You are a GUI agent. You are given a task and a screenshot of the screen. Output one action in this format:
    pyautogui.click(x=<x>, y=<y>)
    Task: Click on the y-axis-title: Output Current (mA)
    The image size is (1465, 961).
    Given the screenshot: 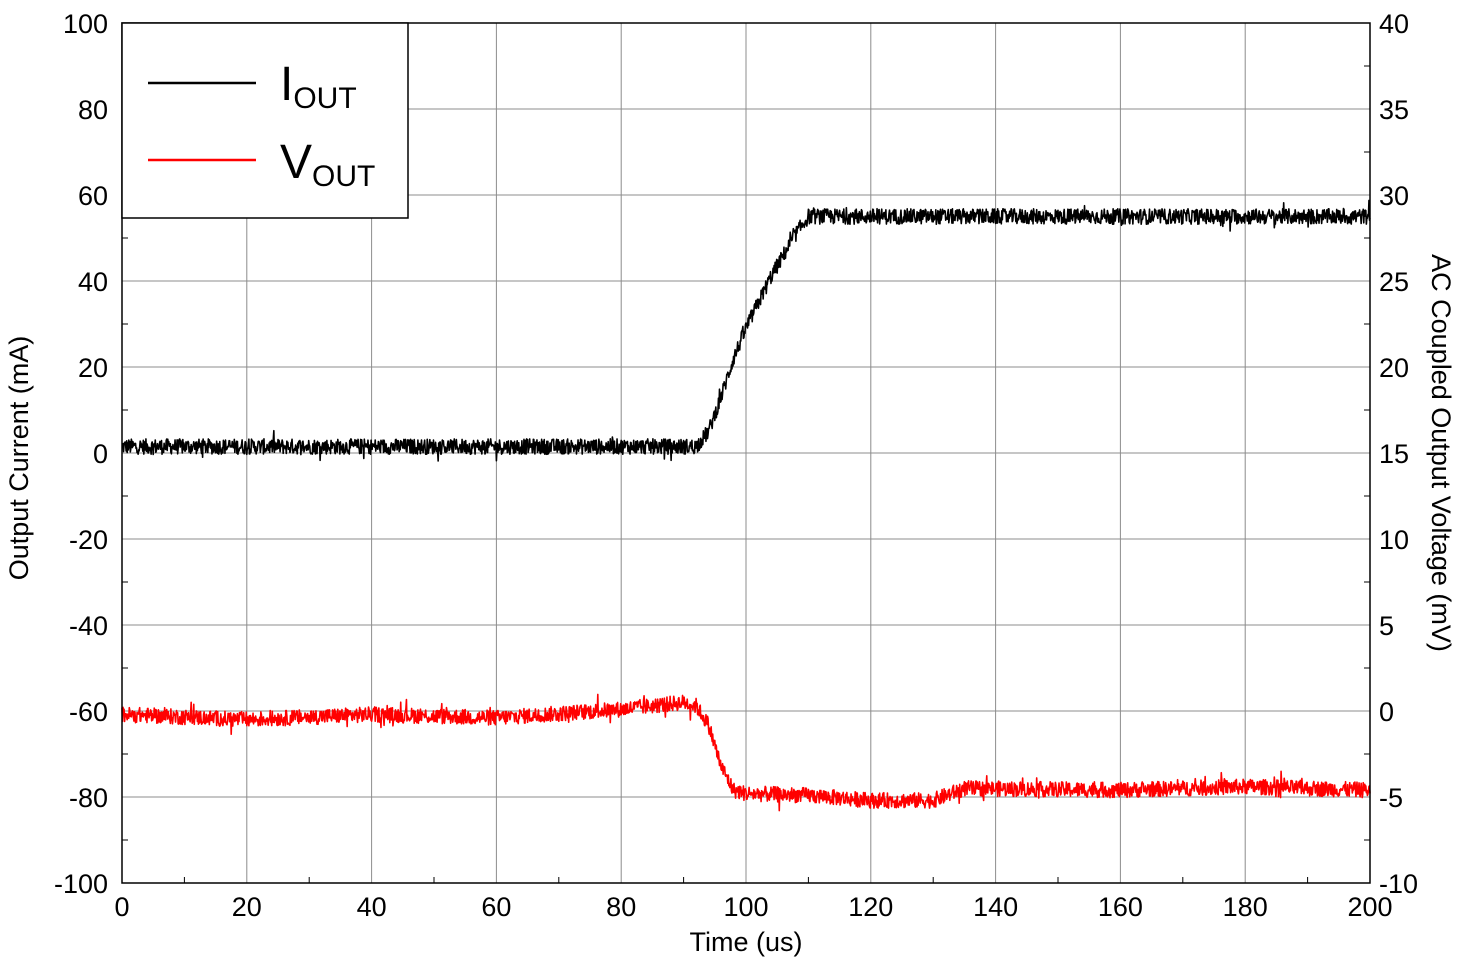 What is the action you would take?
    pyautogui.click(x=19, y=458)
    